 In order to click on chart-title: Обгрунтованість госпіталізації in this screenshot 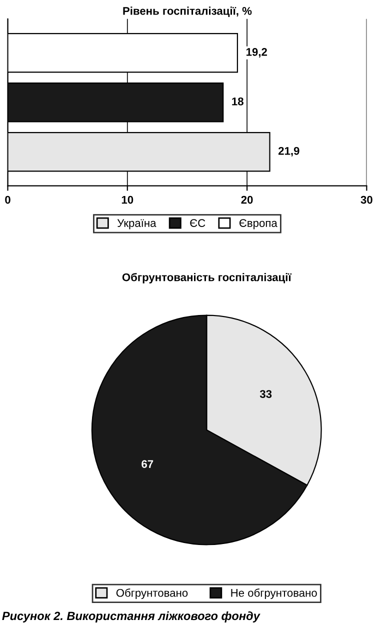, I will do `click(207, 278)`.